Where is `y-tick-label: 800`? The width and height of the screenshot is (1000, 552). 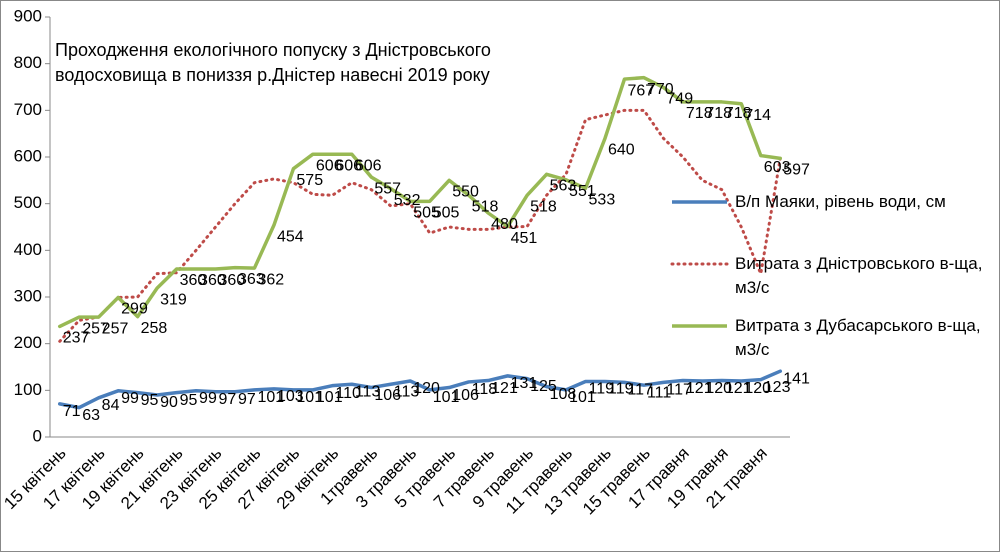 y-tick-label: 800 is located at coordinates (28, 62).